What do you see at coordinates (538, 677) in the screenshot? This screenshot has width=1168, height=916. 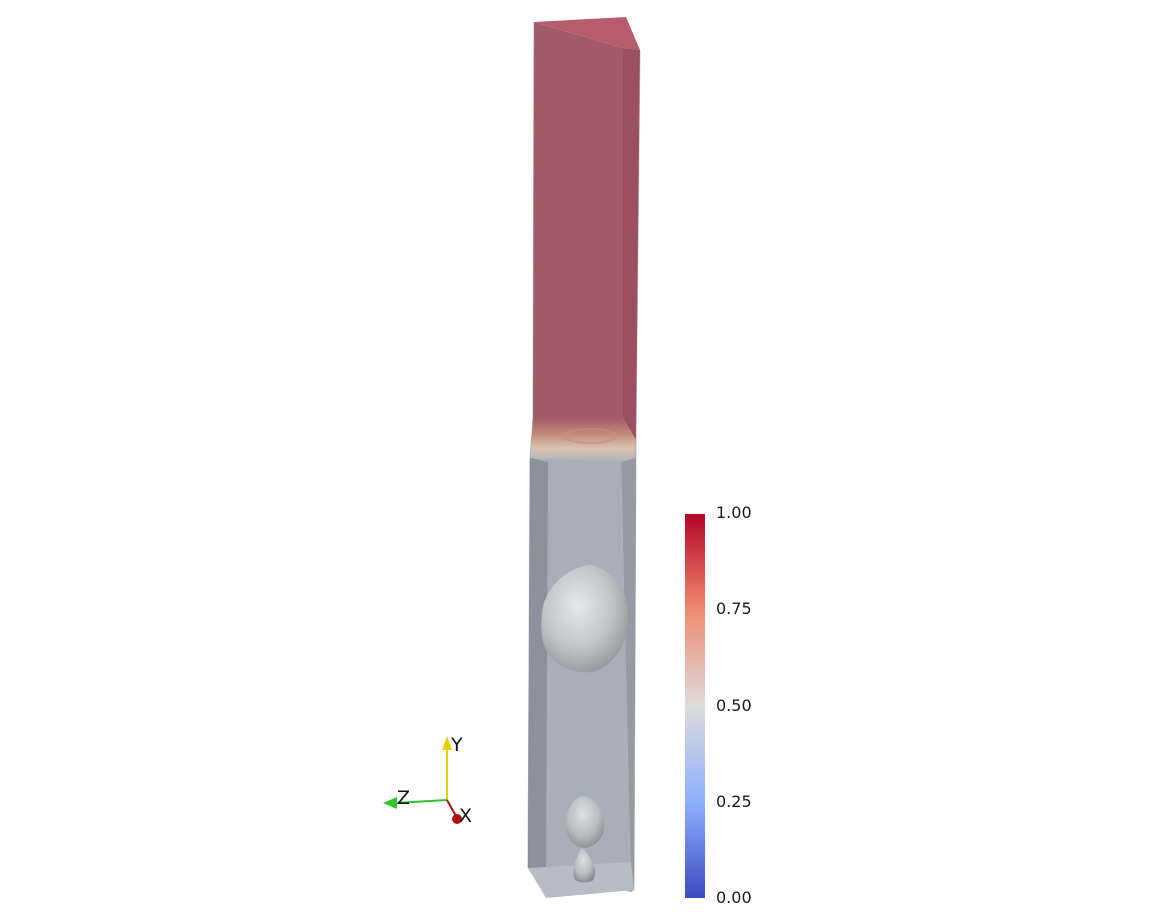 I see `lower-phase-left-strip` at bounding box center [538, 677].